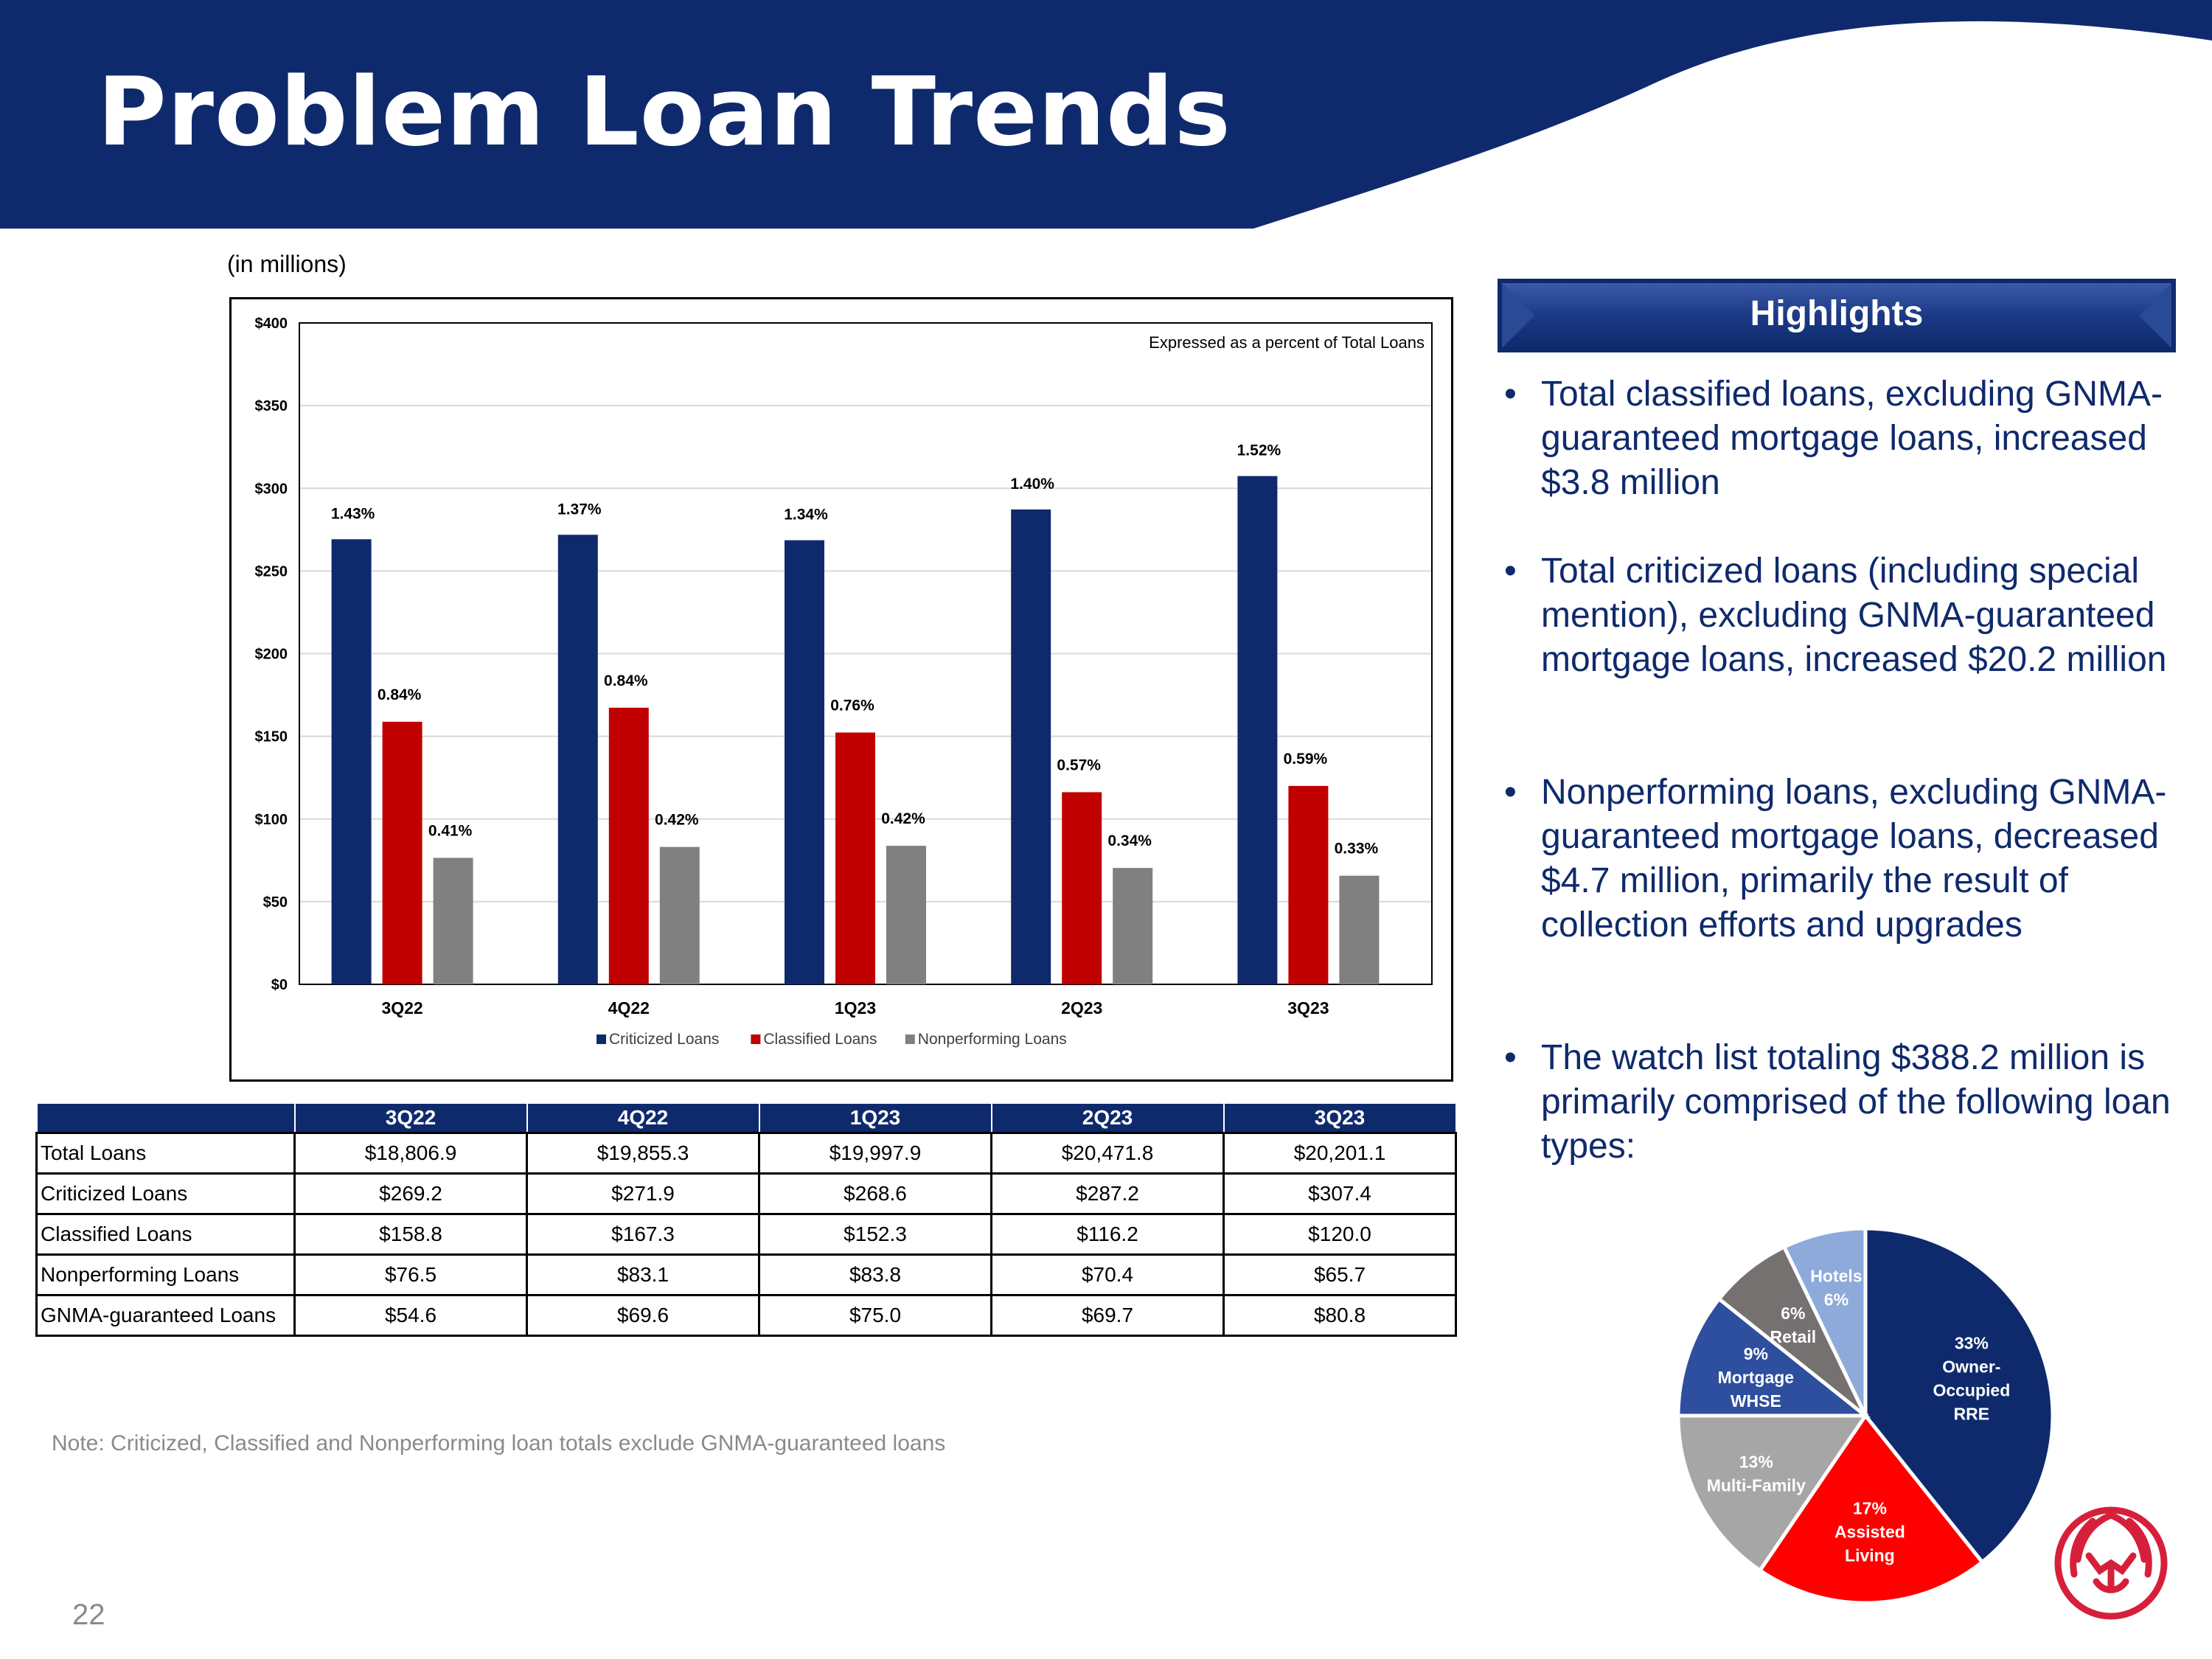  What do you see at coordinates (165, 1274) in the screenshot?
I see `row-label: Nonperforming Loans` at bounding box center [165, 1274].